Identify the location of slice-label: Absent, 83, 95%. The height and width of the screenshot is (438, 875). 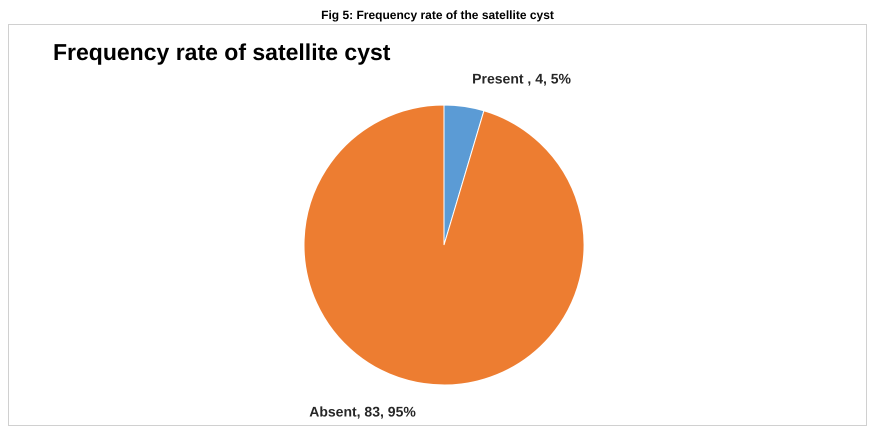
(362, 411).